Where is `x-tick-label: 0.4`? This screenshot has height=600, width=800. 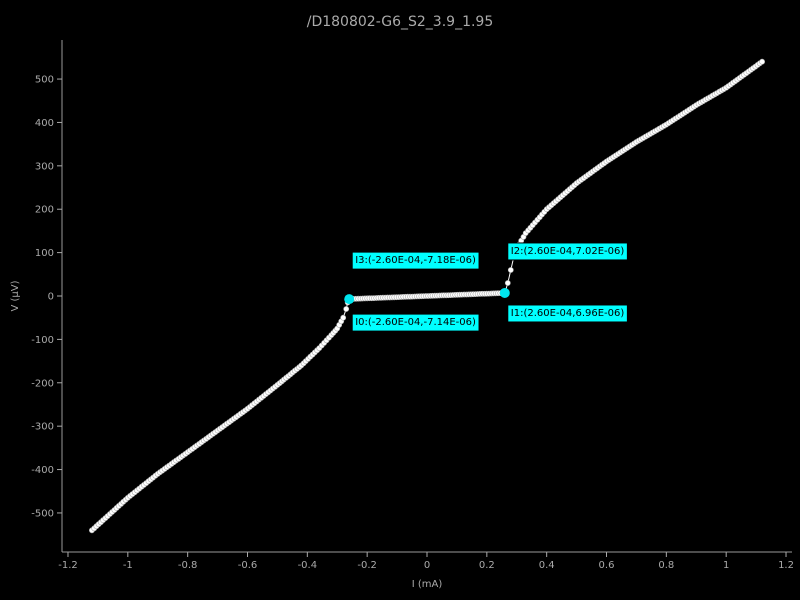 x-tick-label: 0.4 is located at coordinates (547, 565).